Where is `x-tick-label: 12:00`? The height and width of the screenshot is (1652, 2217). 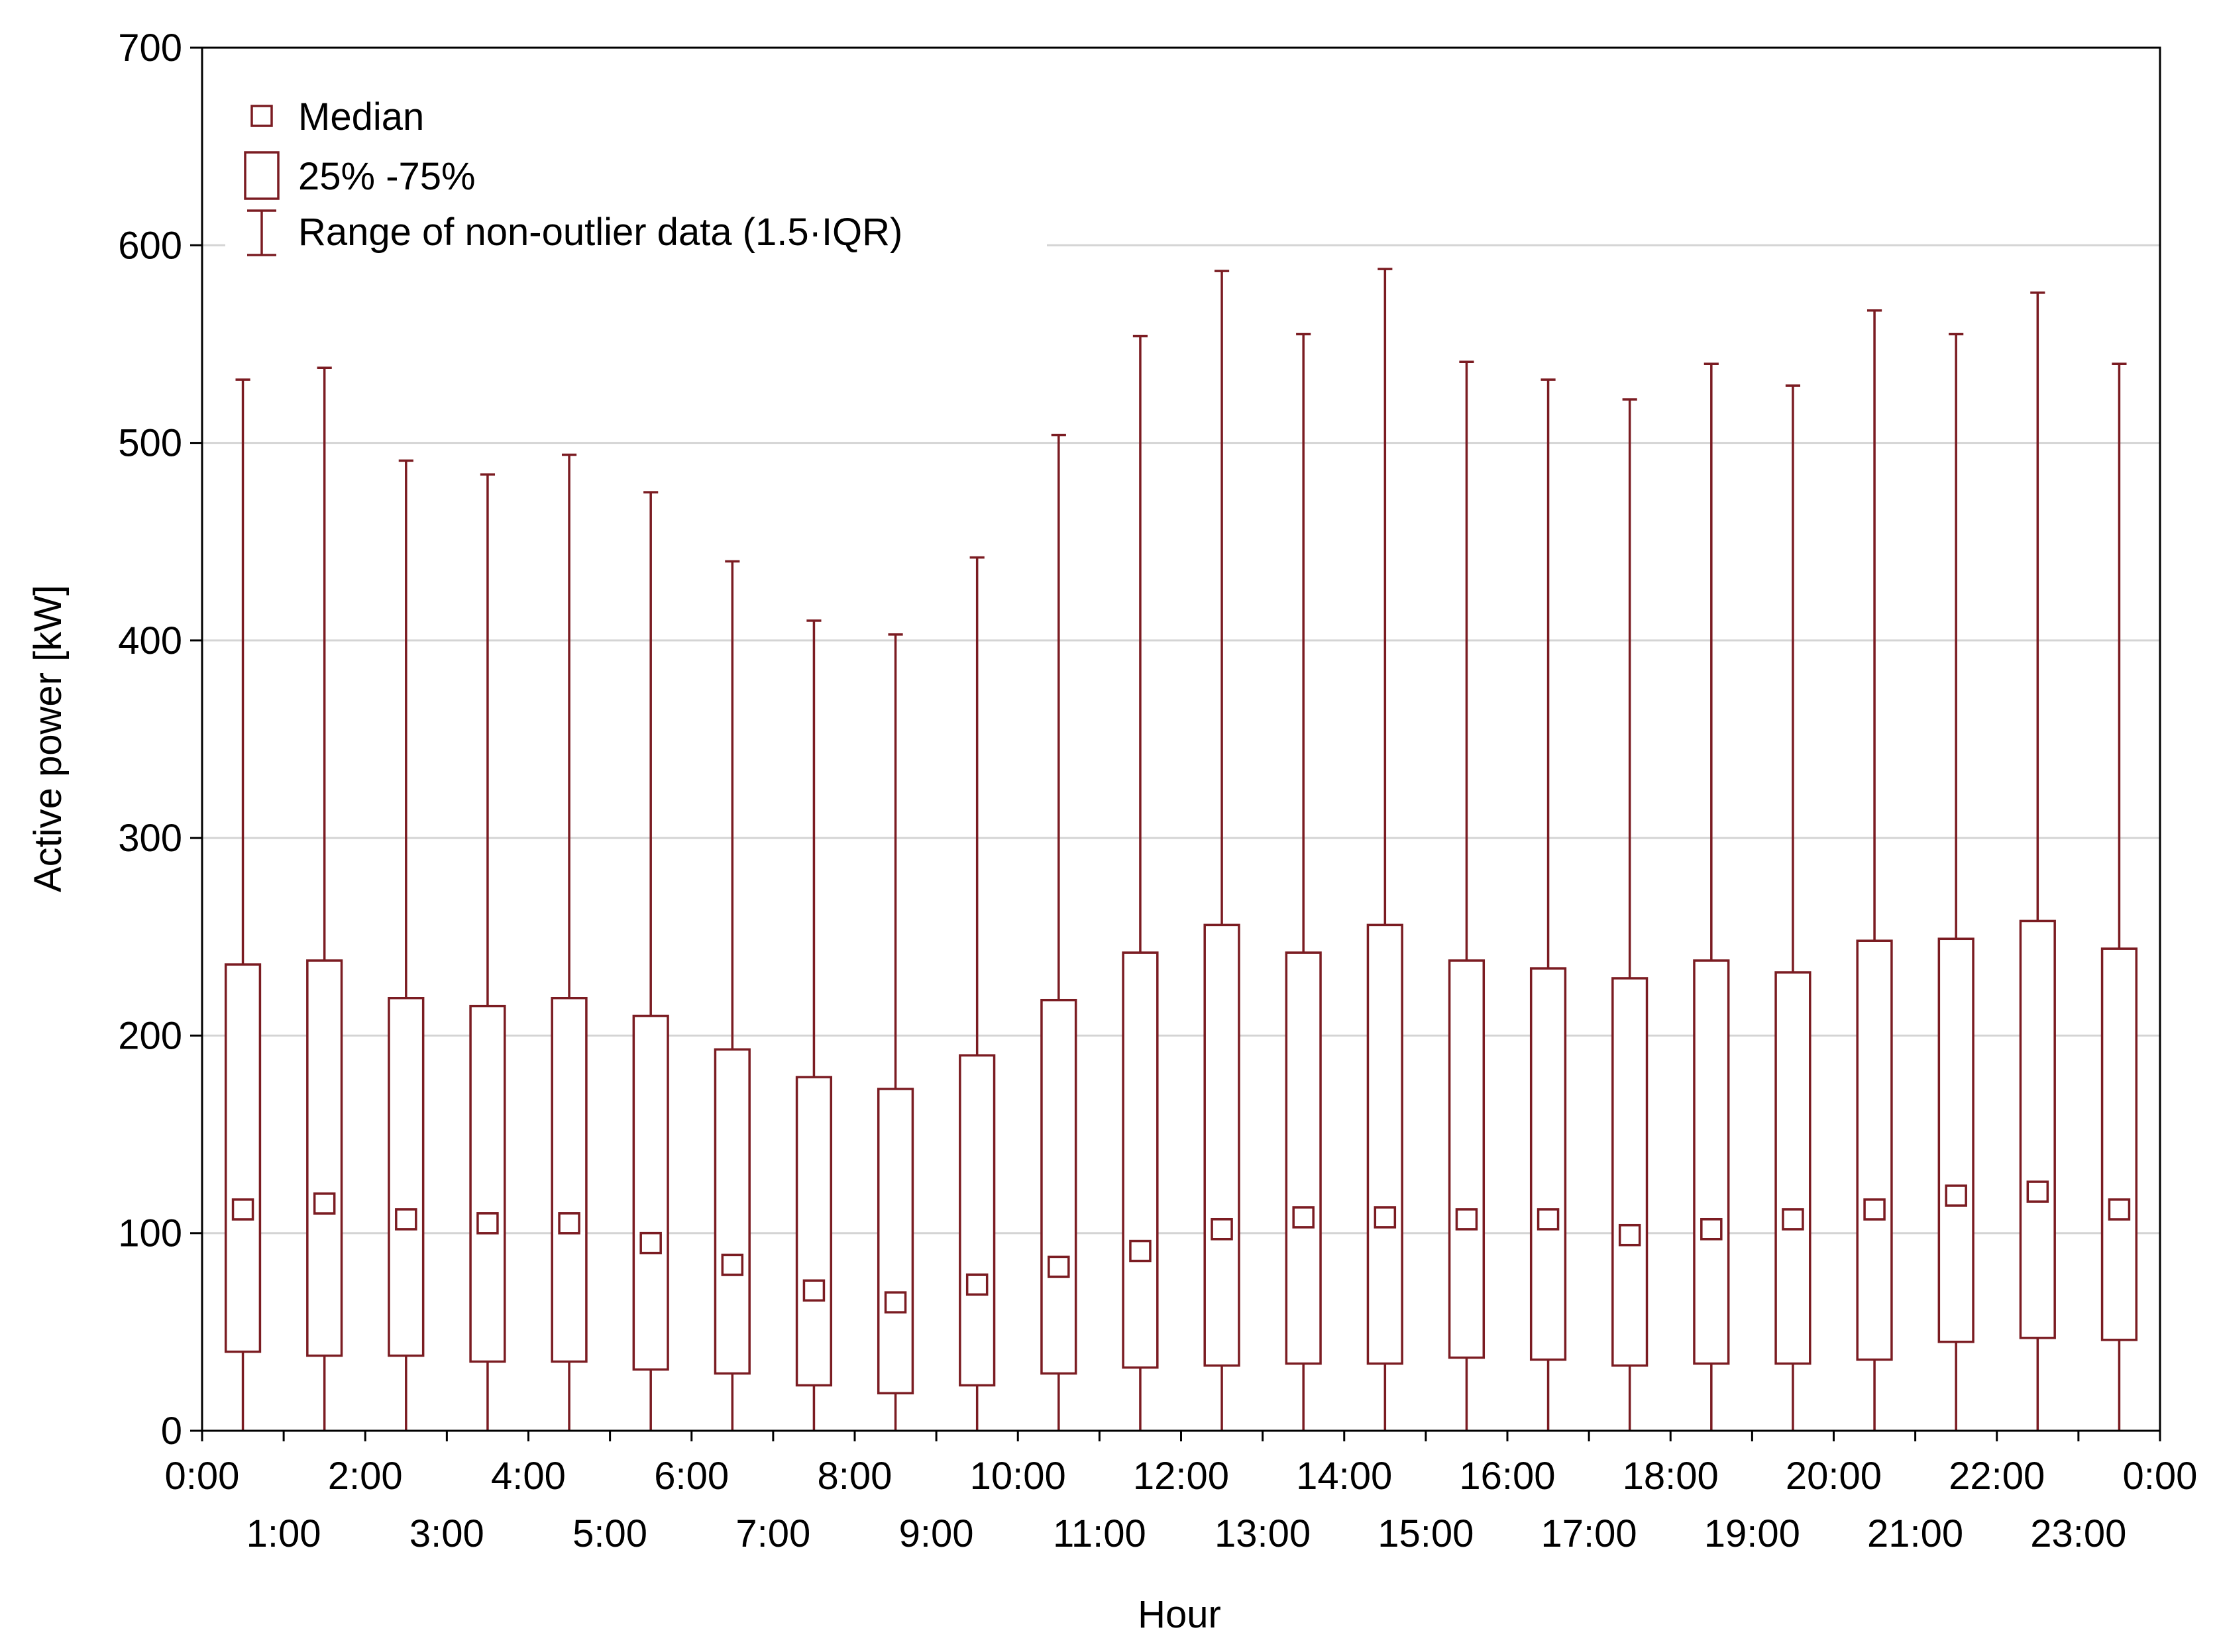
x-tick-label: 12:00 is located at coordinates (1181, 1476).